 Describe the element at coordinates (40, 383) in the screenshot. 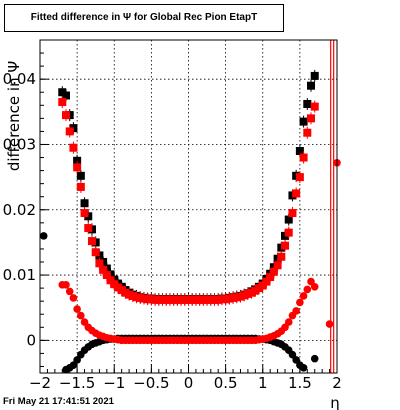

I see `x-tick-label: −2` at that location.